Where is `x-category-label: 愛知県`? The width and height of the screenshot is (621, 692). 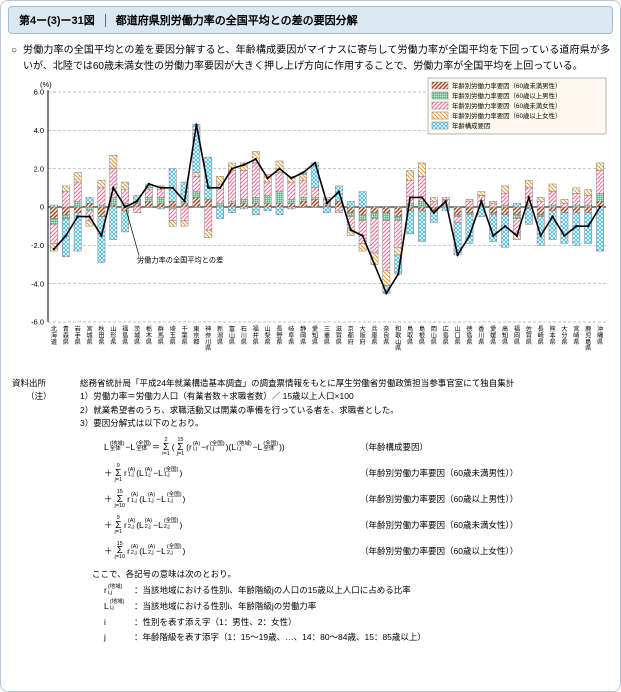
x-category-label: 愛知県 is located at coordinates (315, 335).